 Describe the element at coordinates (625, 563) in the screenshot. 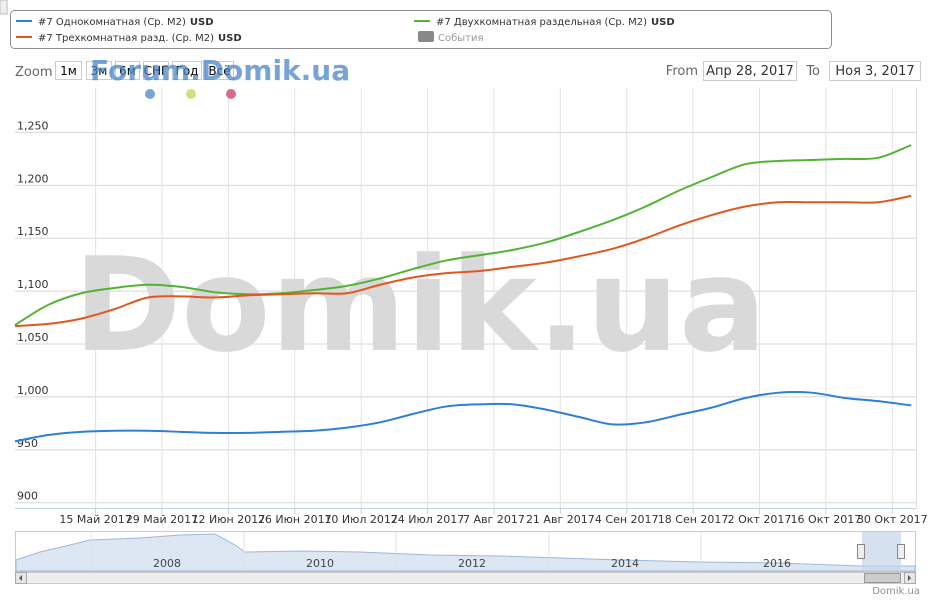

I see `navigator-label: 2014` at that location.